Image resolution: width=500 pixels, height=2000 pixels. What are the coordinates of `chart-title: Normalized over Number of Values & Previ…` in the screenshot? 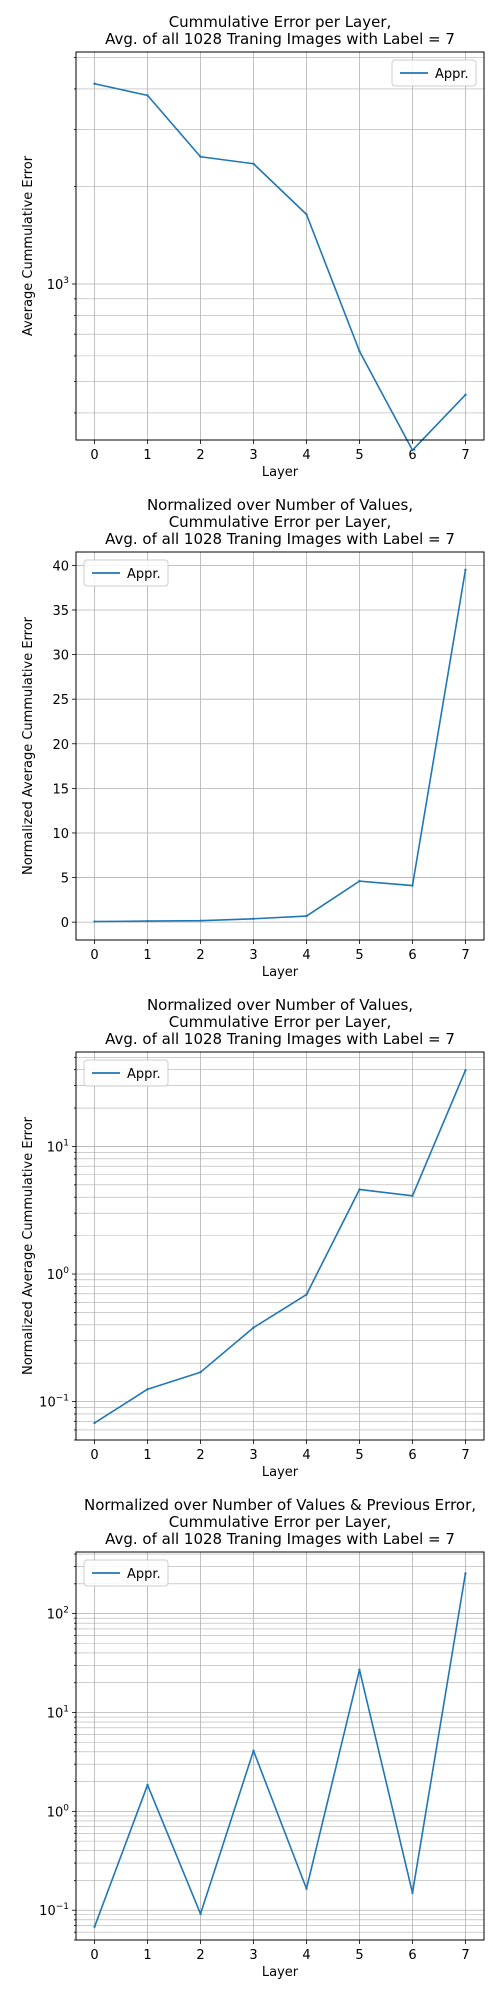 It's located at (280, 1505).